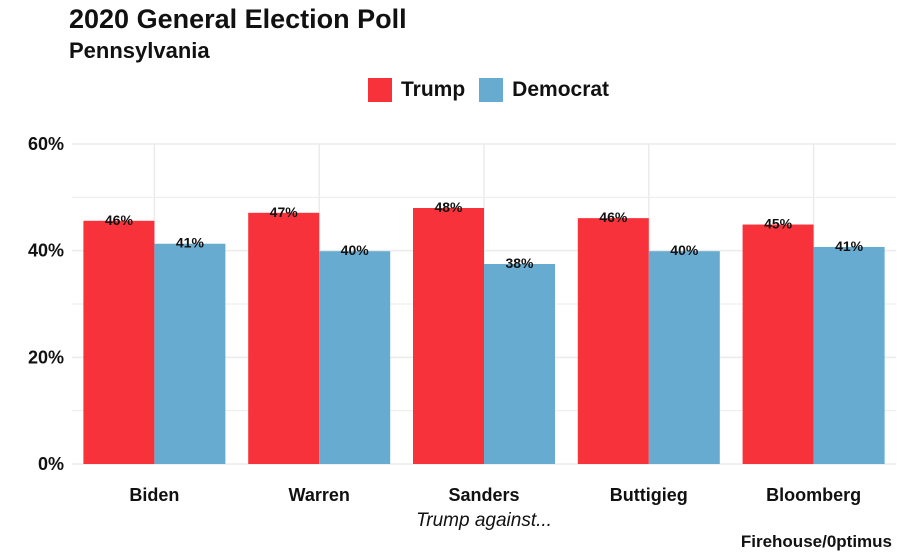 The width and height of the screenshot is (902, 556). I want to click on y-tick-label: 60%, so click(46, 144).